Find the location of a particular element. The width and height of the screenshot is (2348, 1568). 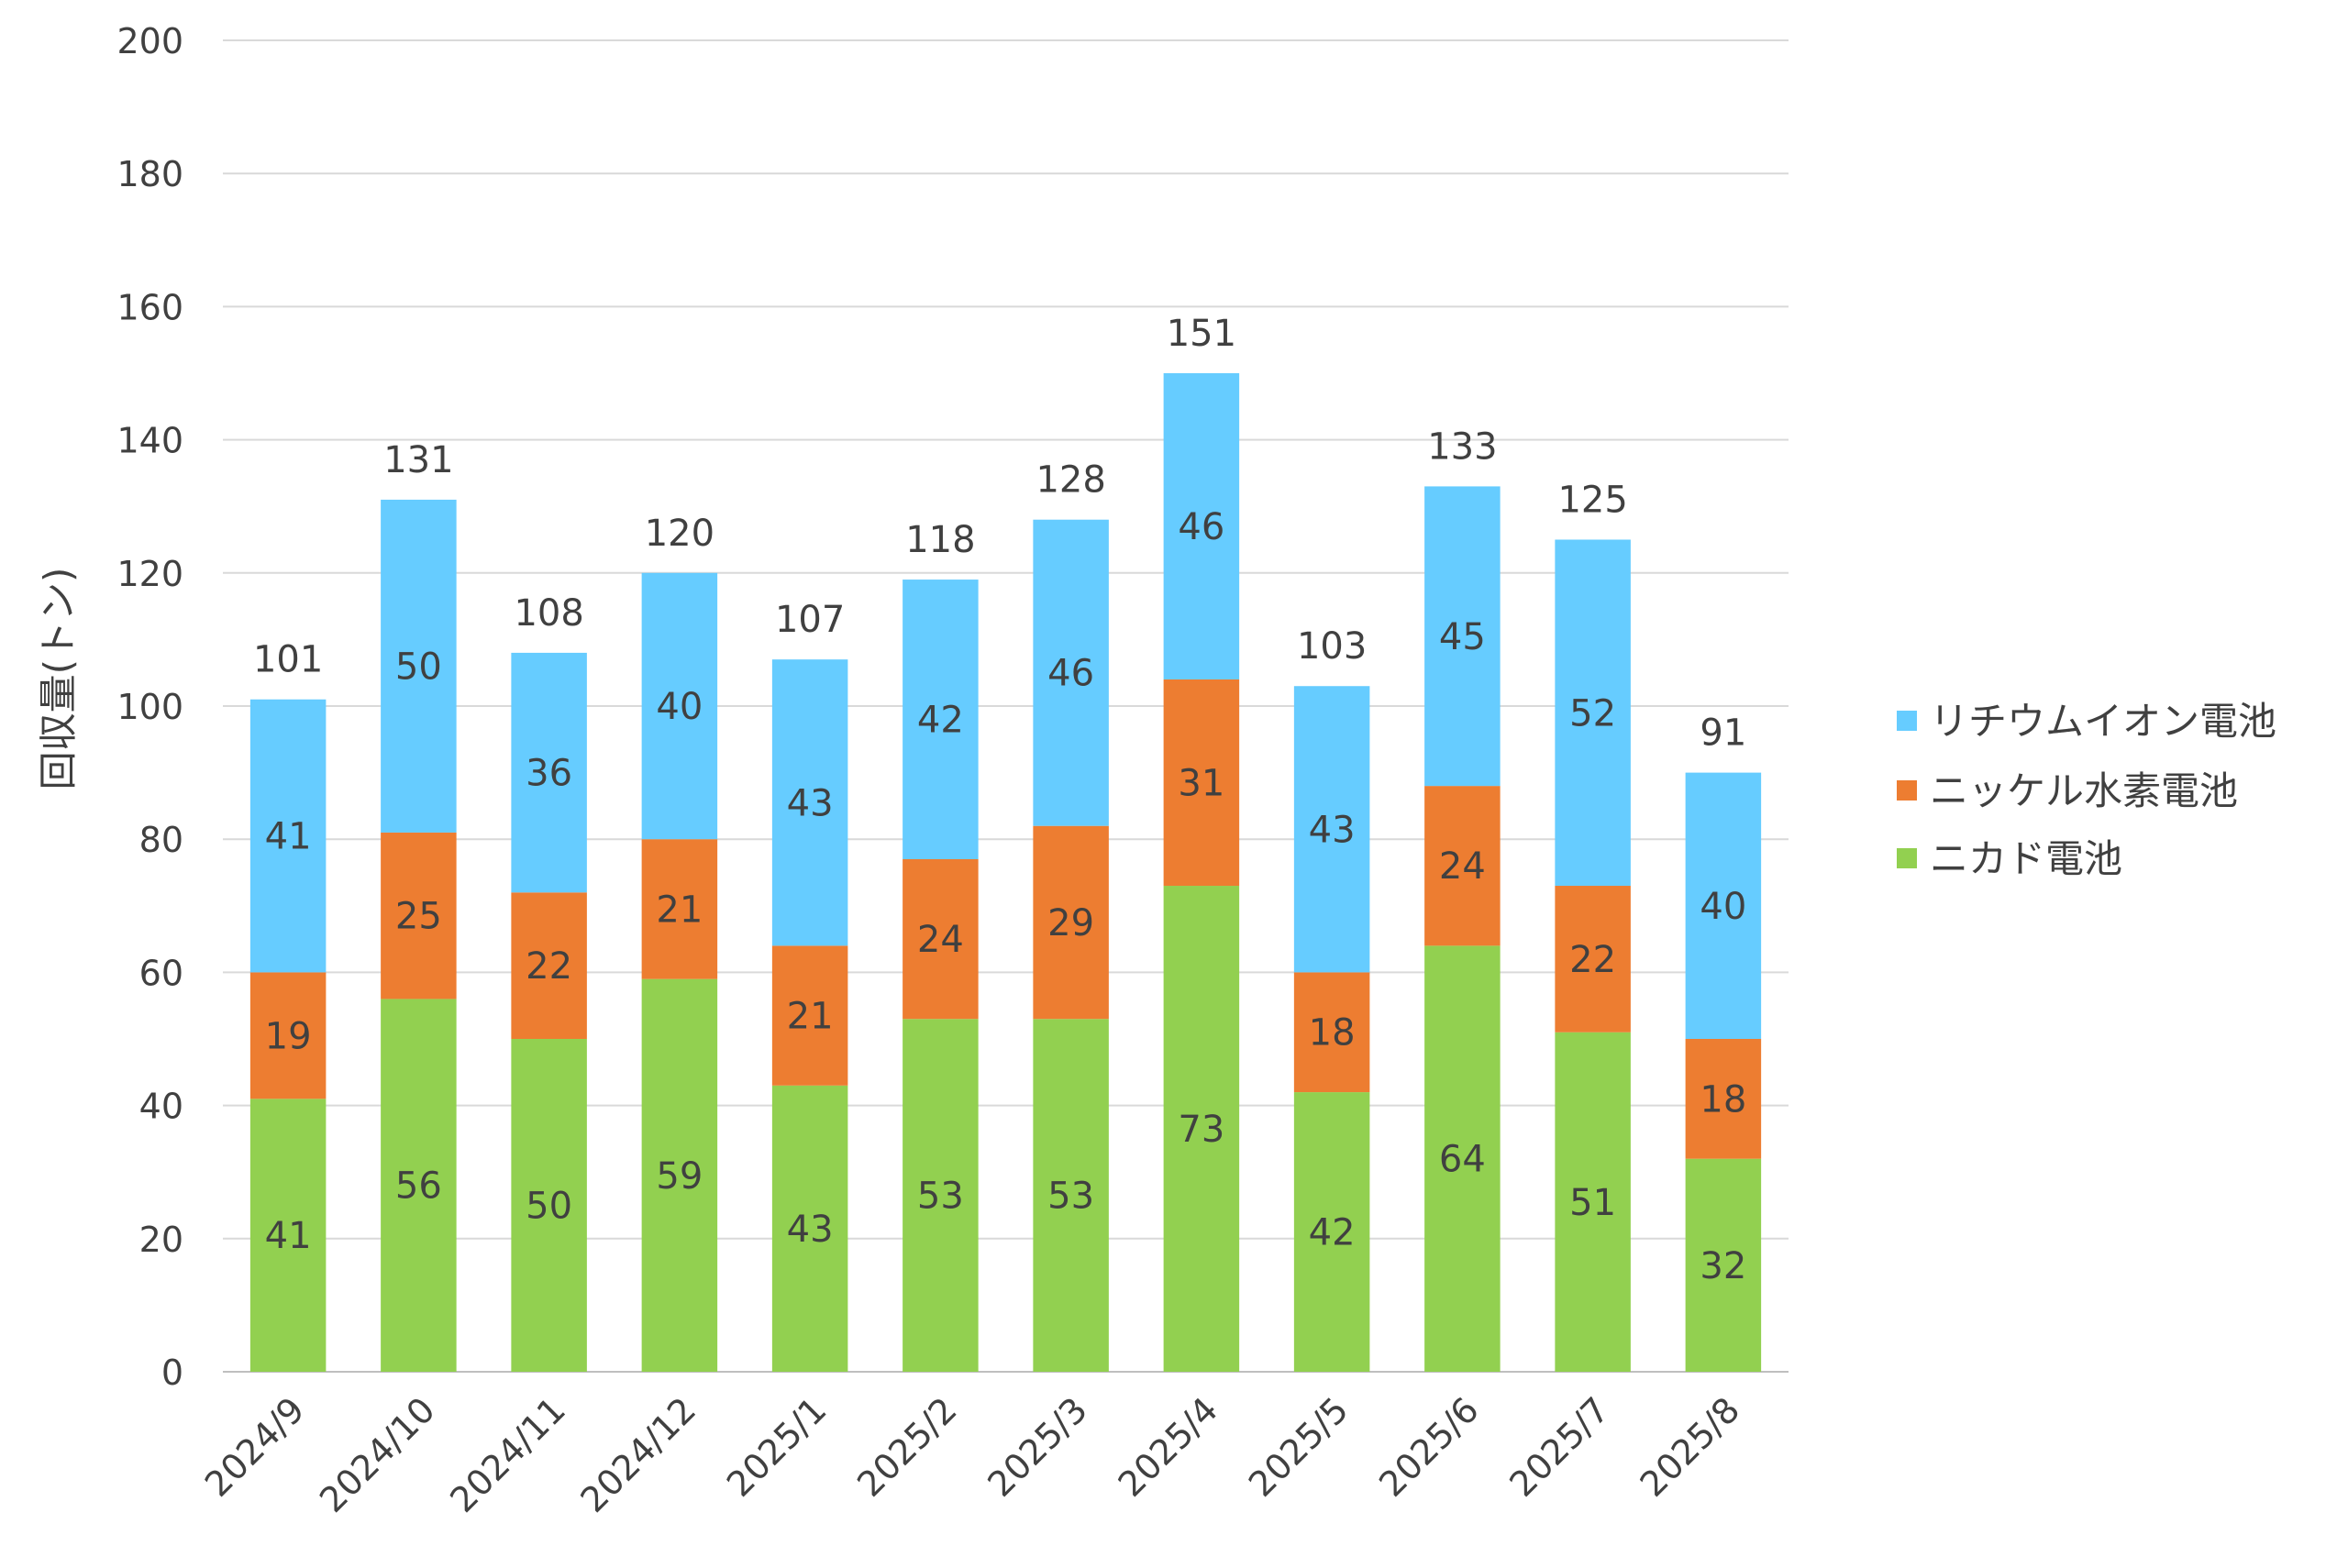

data-label: 45 is located at coordinates (1462, 637).